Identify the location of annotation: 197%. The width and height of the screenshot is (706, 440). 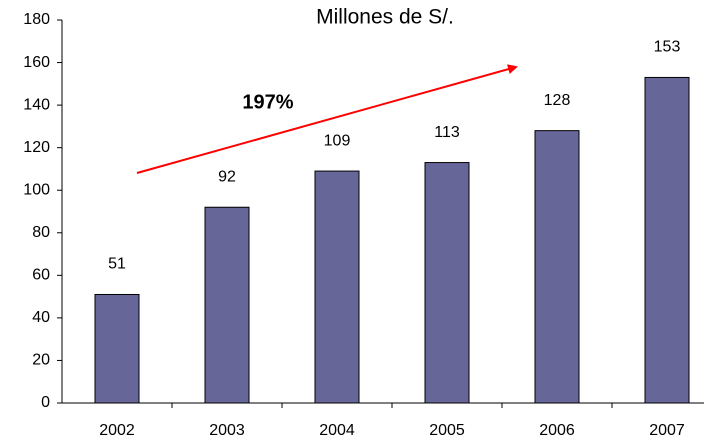
(267, 102).